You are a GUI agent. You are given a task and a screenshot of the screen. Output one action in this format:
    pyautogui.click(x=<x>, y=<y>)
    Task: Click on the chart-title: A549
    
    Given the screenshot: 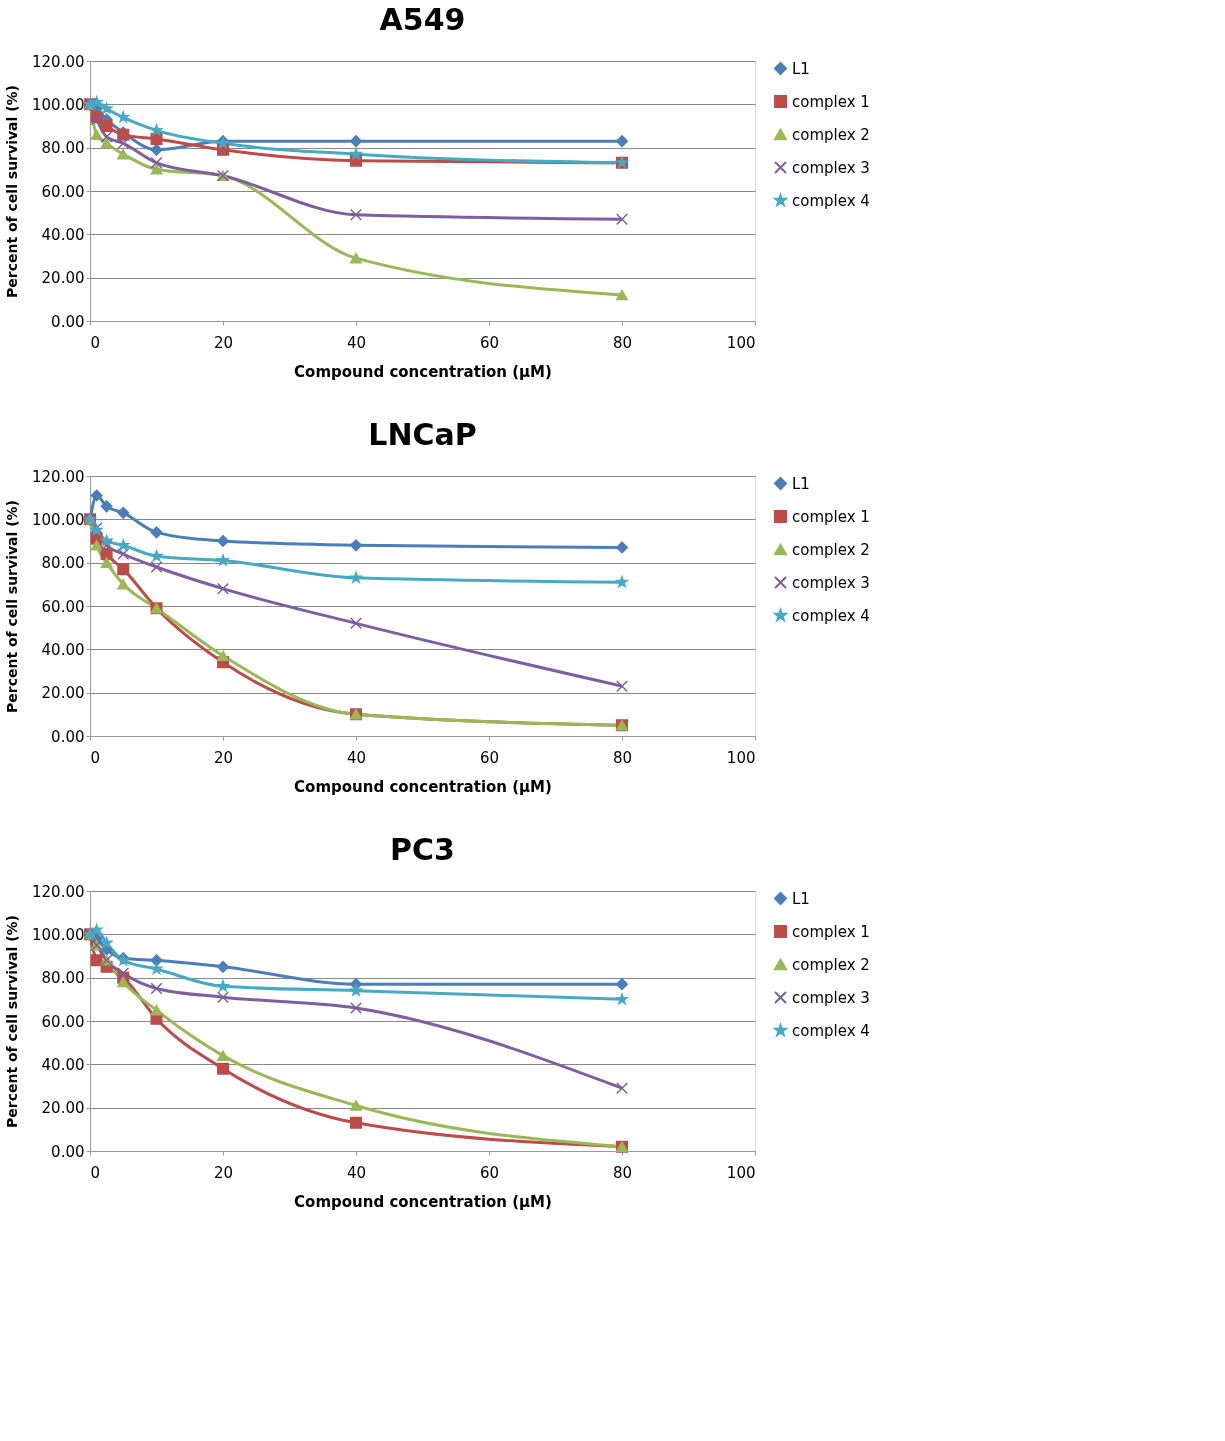 What is the action you would take?
    pyautogui.click(x=422, y=19)
    